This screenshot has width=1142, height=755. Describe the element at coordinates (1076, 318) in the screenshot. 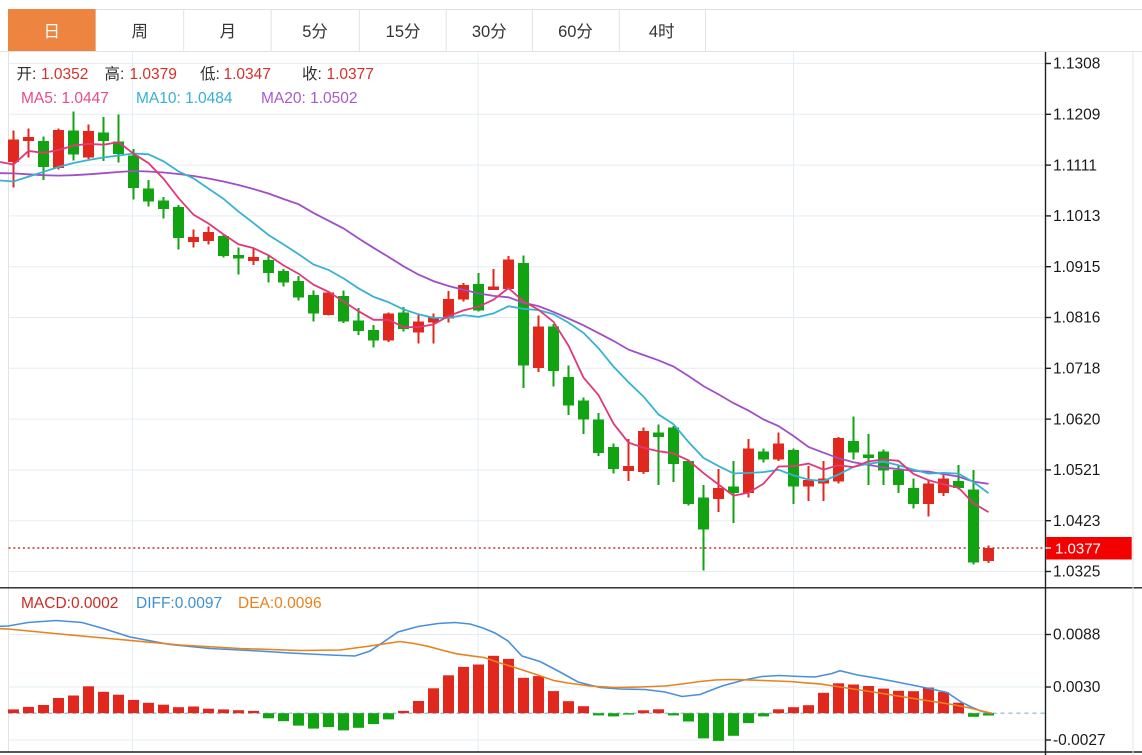

I see `svg-text: 1.0816` at that location.